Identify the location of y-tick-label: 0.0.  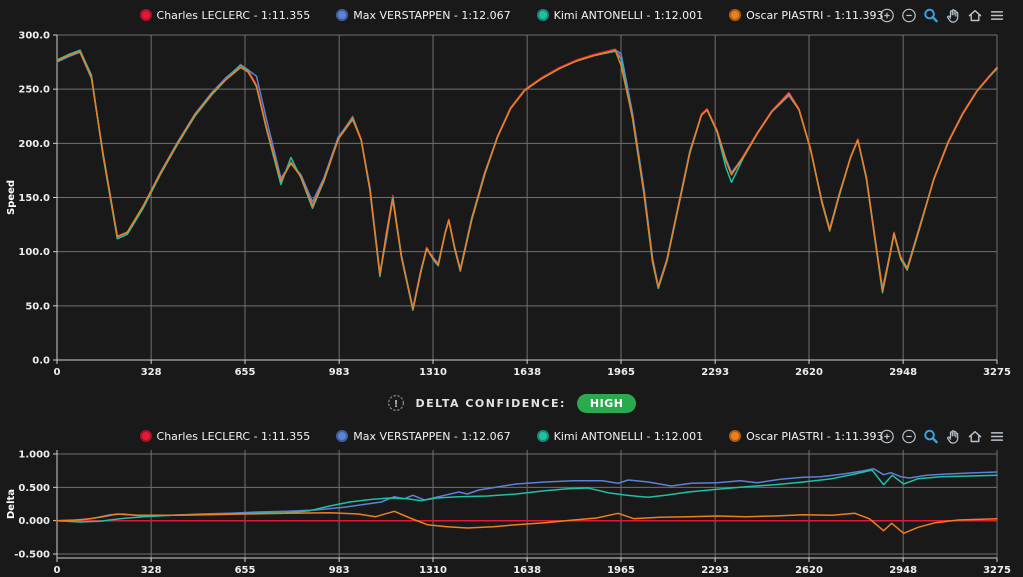
(41, 361).